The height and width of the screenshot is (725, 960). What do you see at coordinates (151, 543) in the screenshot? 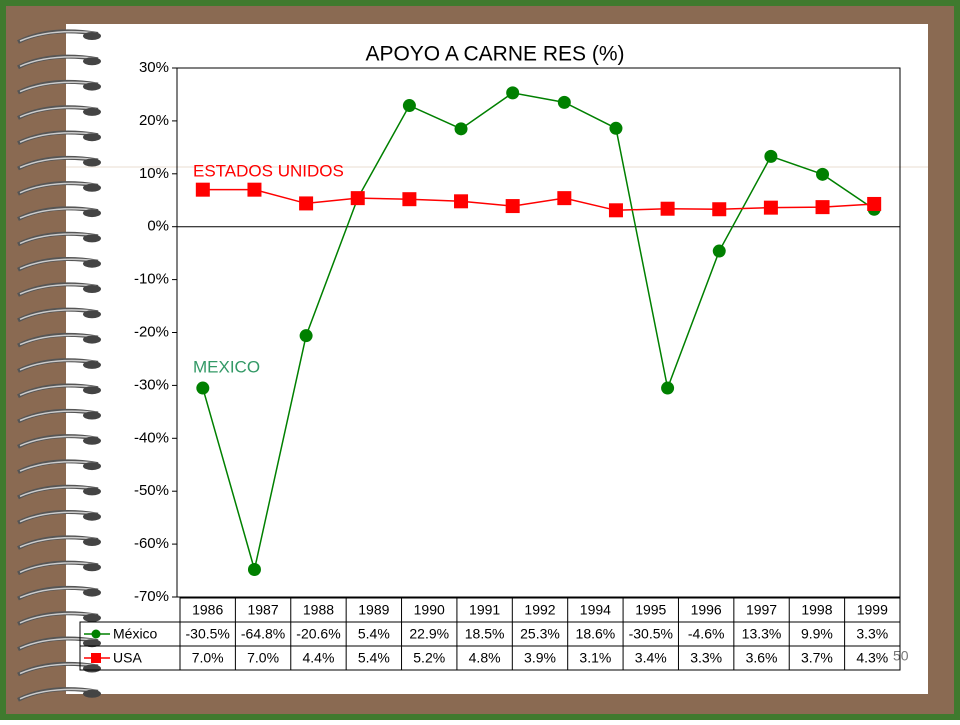
I see `y-tick-label: -60%` at bounding box center [151, 543].